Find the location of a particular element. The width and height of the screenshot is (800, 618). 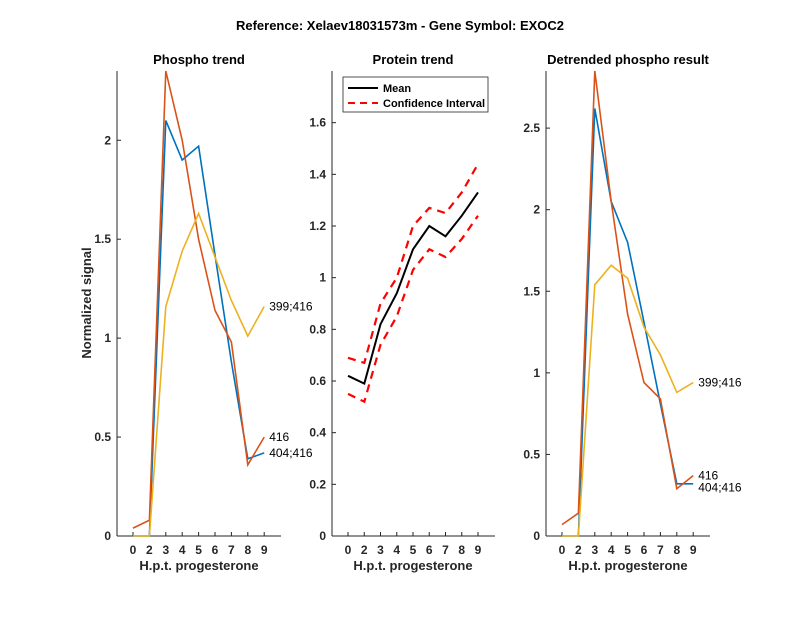

y-tick-label: 0.4 is located at coordinates (317, 433).